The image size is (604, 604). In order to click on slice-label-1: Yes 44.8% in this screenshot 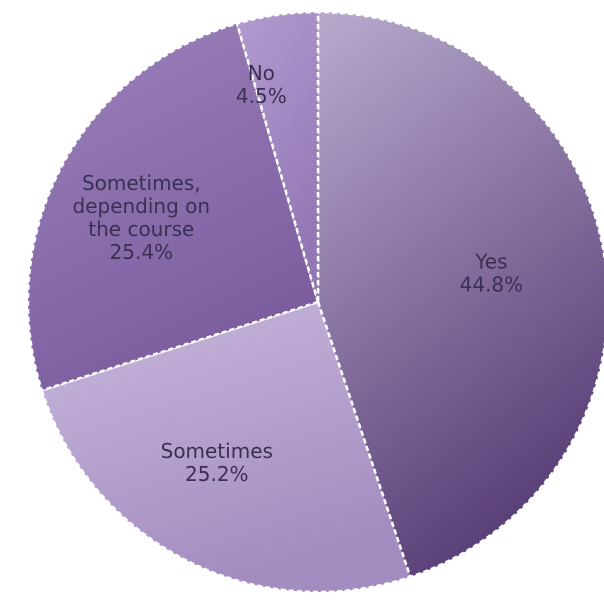, I will do `click(492, 273)`.